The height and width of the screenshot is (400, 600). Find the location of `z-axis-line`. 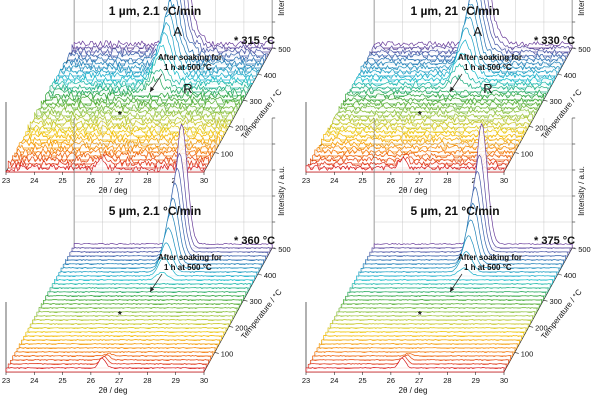

z-axis-line is located at coordinates (238, 310).